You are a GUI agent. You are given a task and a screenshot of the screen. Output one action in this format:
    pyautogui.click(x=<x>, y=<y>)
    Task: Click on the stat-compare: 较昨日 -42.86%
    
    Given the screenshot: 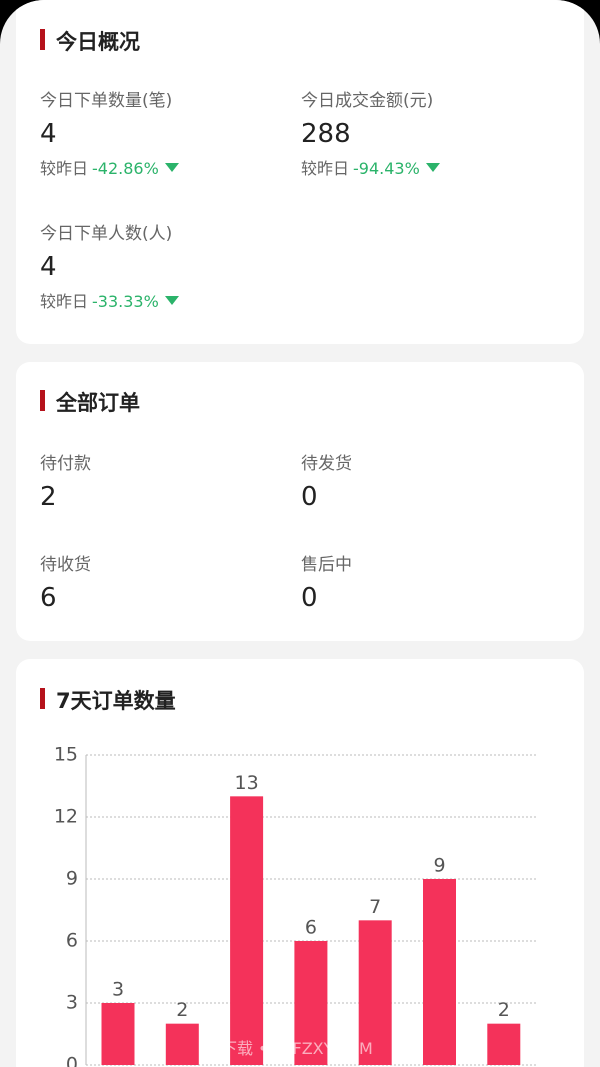 What is the action you would take?
    pyautogui.click(x=109, y=167)
    